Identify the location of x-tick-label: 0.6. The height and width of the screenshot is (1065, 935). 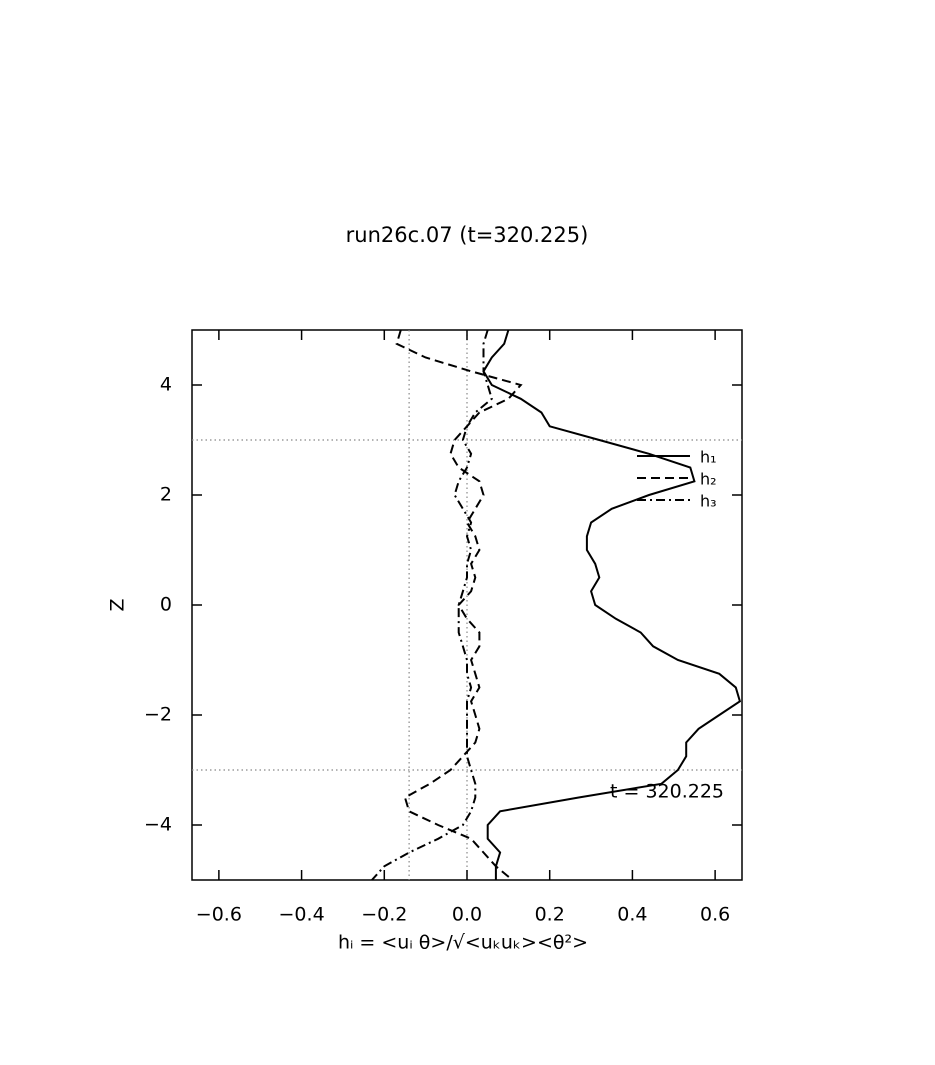
(715, 915).